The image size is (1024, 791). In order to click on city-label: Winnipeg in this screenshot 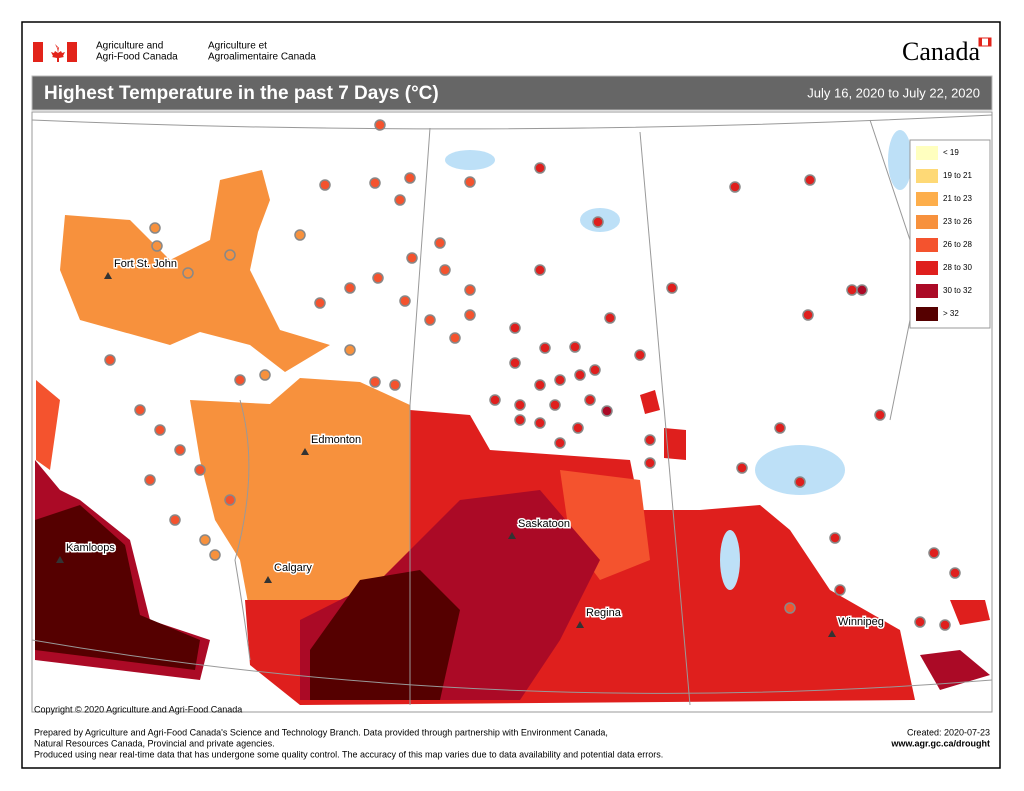, I will do `click(861, 622)`.